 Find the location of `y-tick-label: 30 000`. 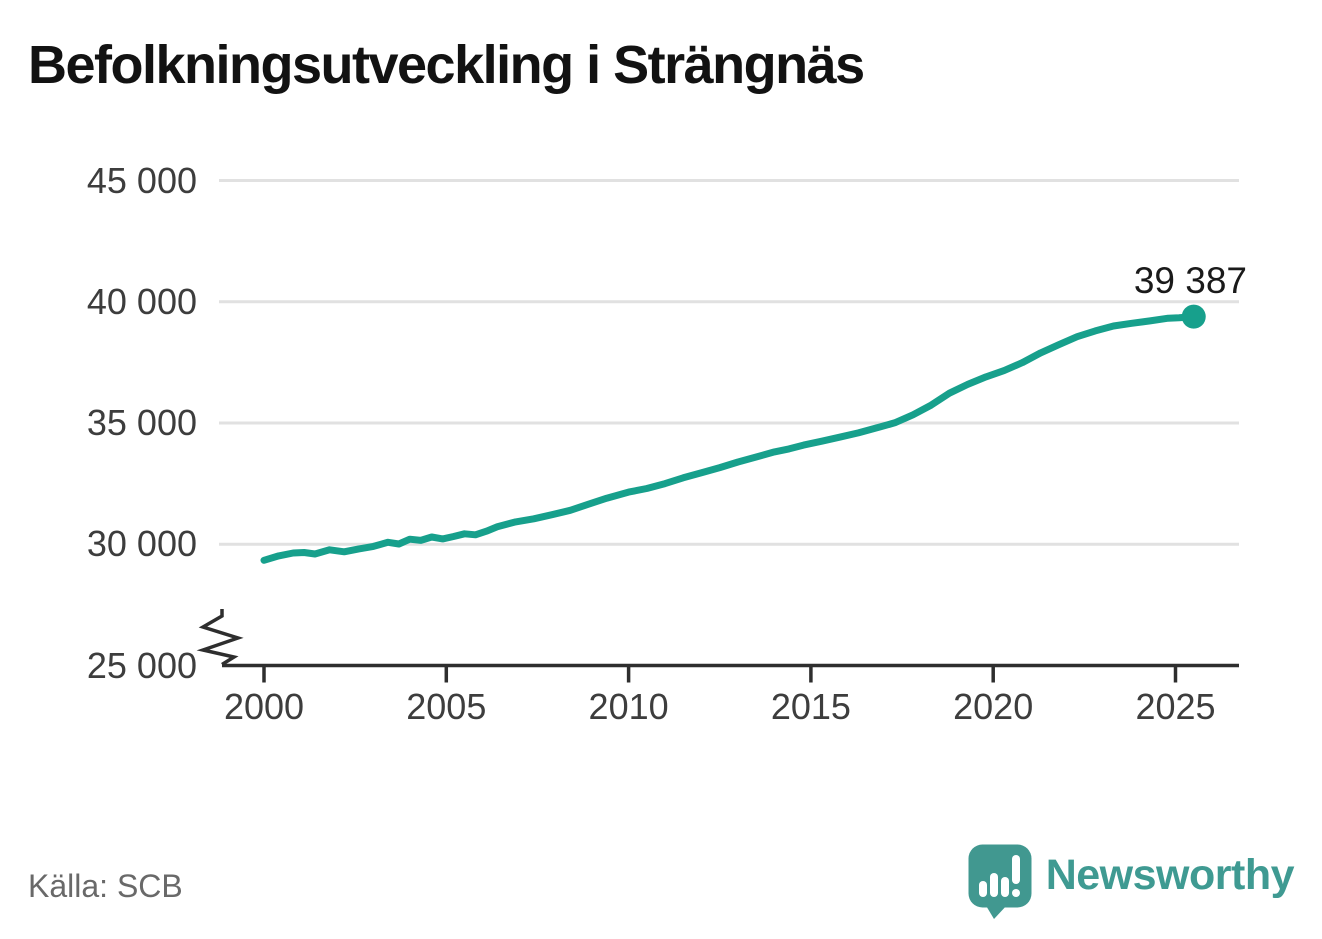

y-tick-label: 30 000 is located at coordinates (141, 544).